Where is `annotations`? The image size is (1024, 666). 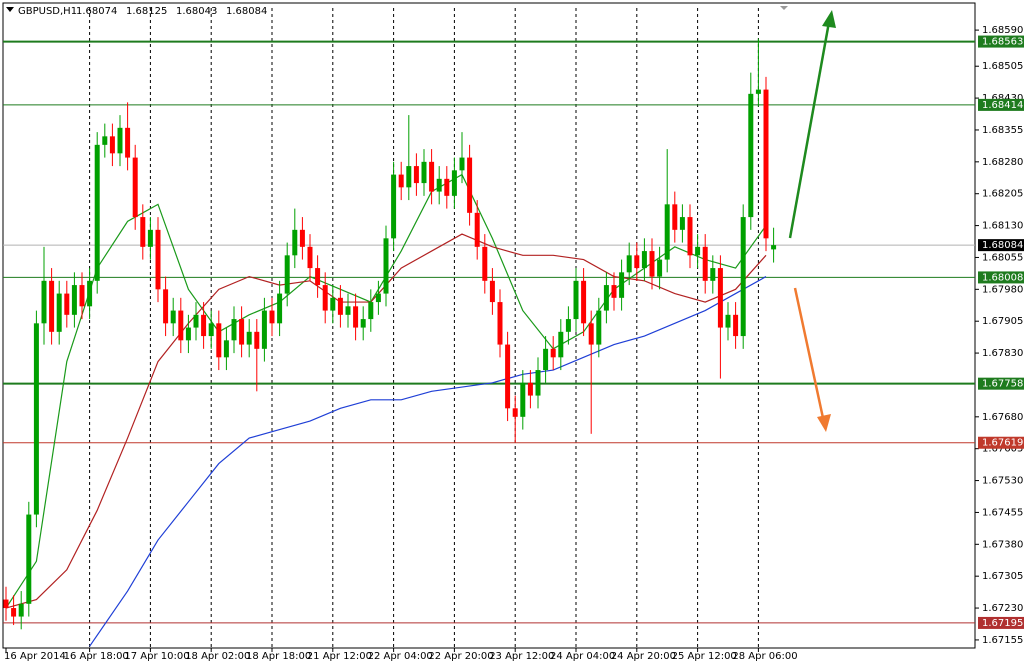 annotations is located at coordinates (808, 219).